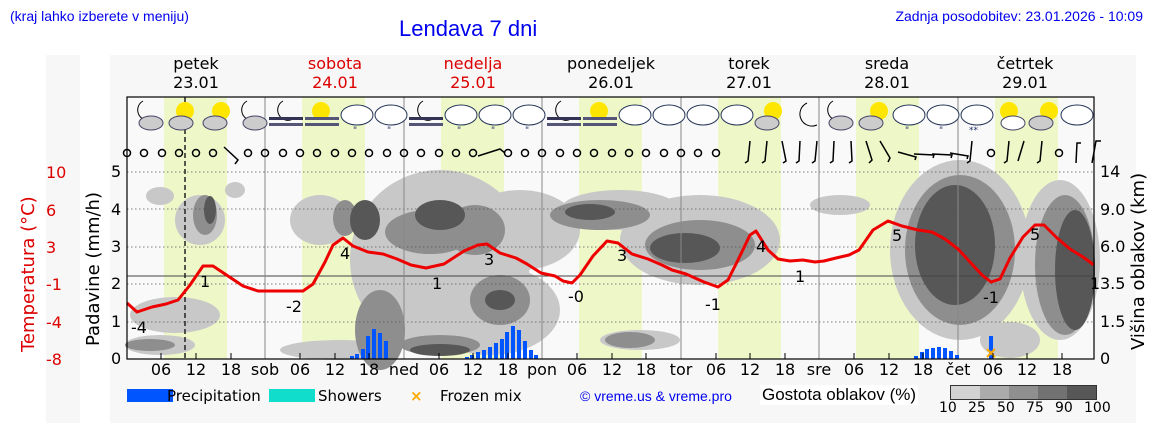 The width and height of the screenshot is (1152, 443). I want to click on wind-row, so click(611, 152).